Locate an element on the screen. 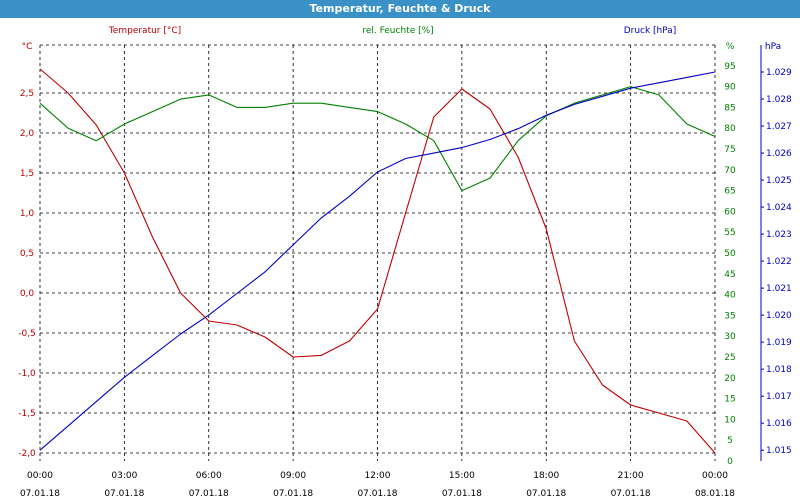  temp-tick-label: -0,5 is located at coordinates (27, 334).